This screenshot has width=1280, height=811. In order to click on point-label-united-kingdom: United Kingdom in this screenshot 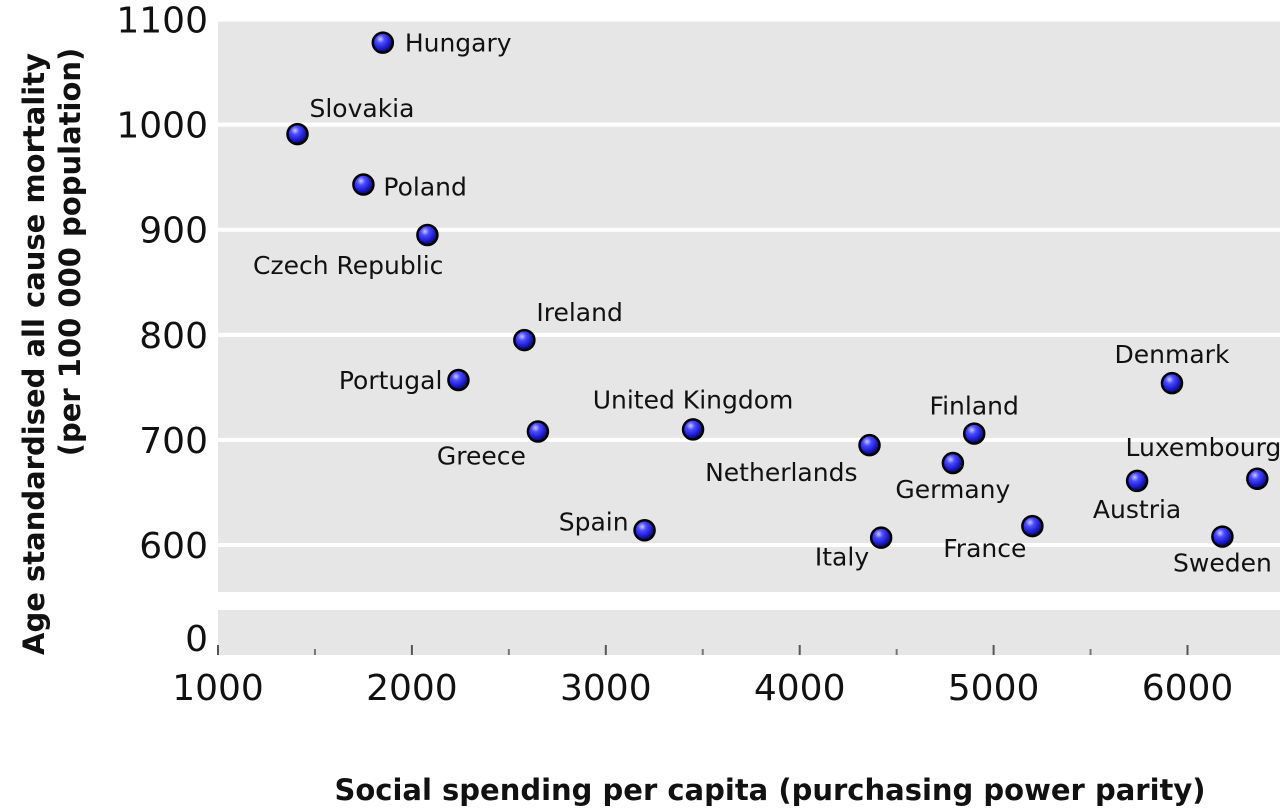, I will do `click(693, 399)`.